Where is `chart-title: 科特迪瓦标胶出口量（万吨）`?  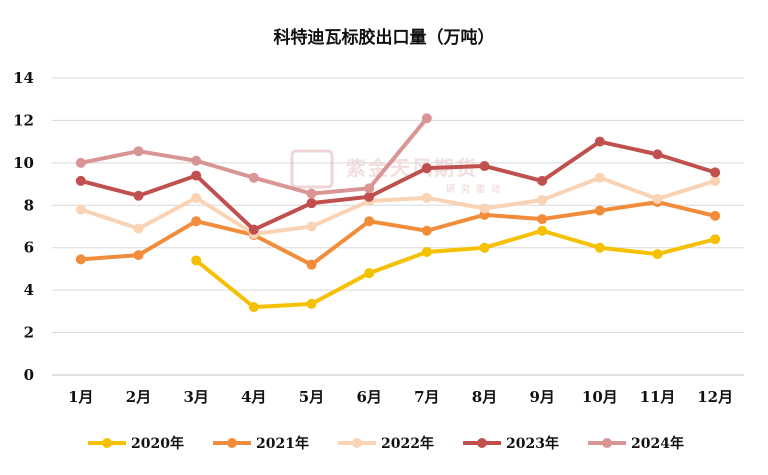 chart-title: 科特迪瓦标胶出口量（万吨） is located at coordinates (384, 37).